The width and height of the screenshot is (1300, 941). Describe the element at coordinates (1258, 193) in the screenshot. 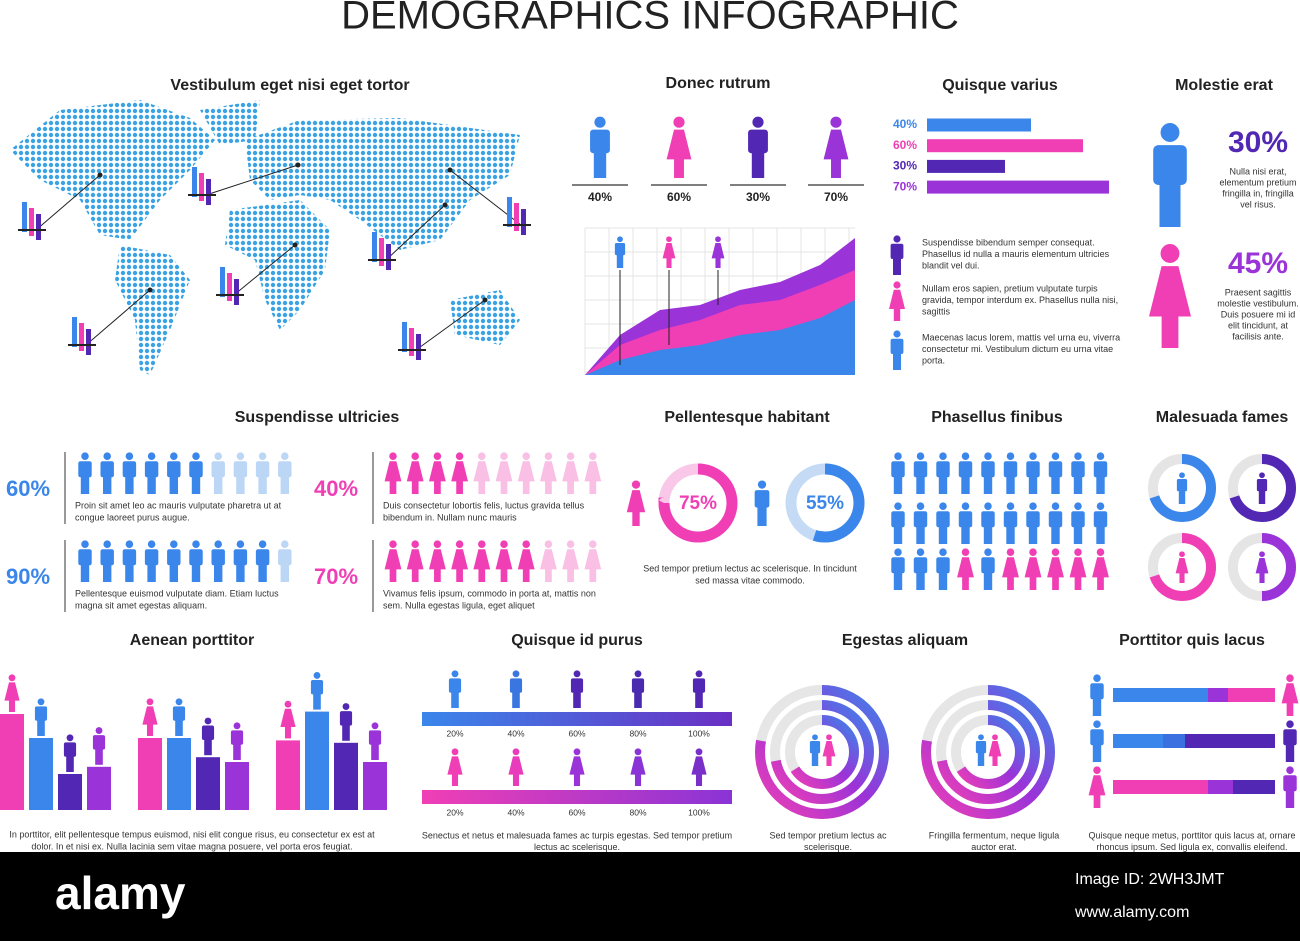

I see `text: fringilla in, fringilla` at that location.